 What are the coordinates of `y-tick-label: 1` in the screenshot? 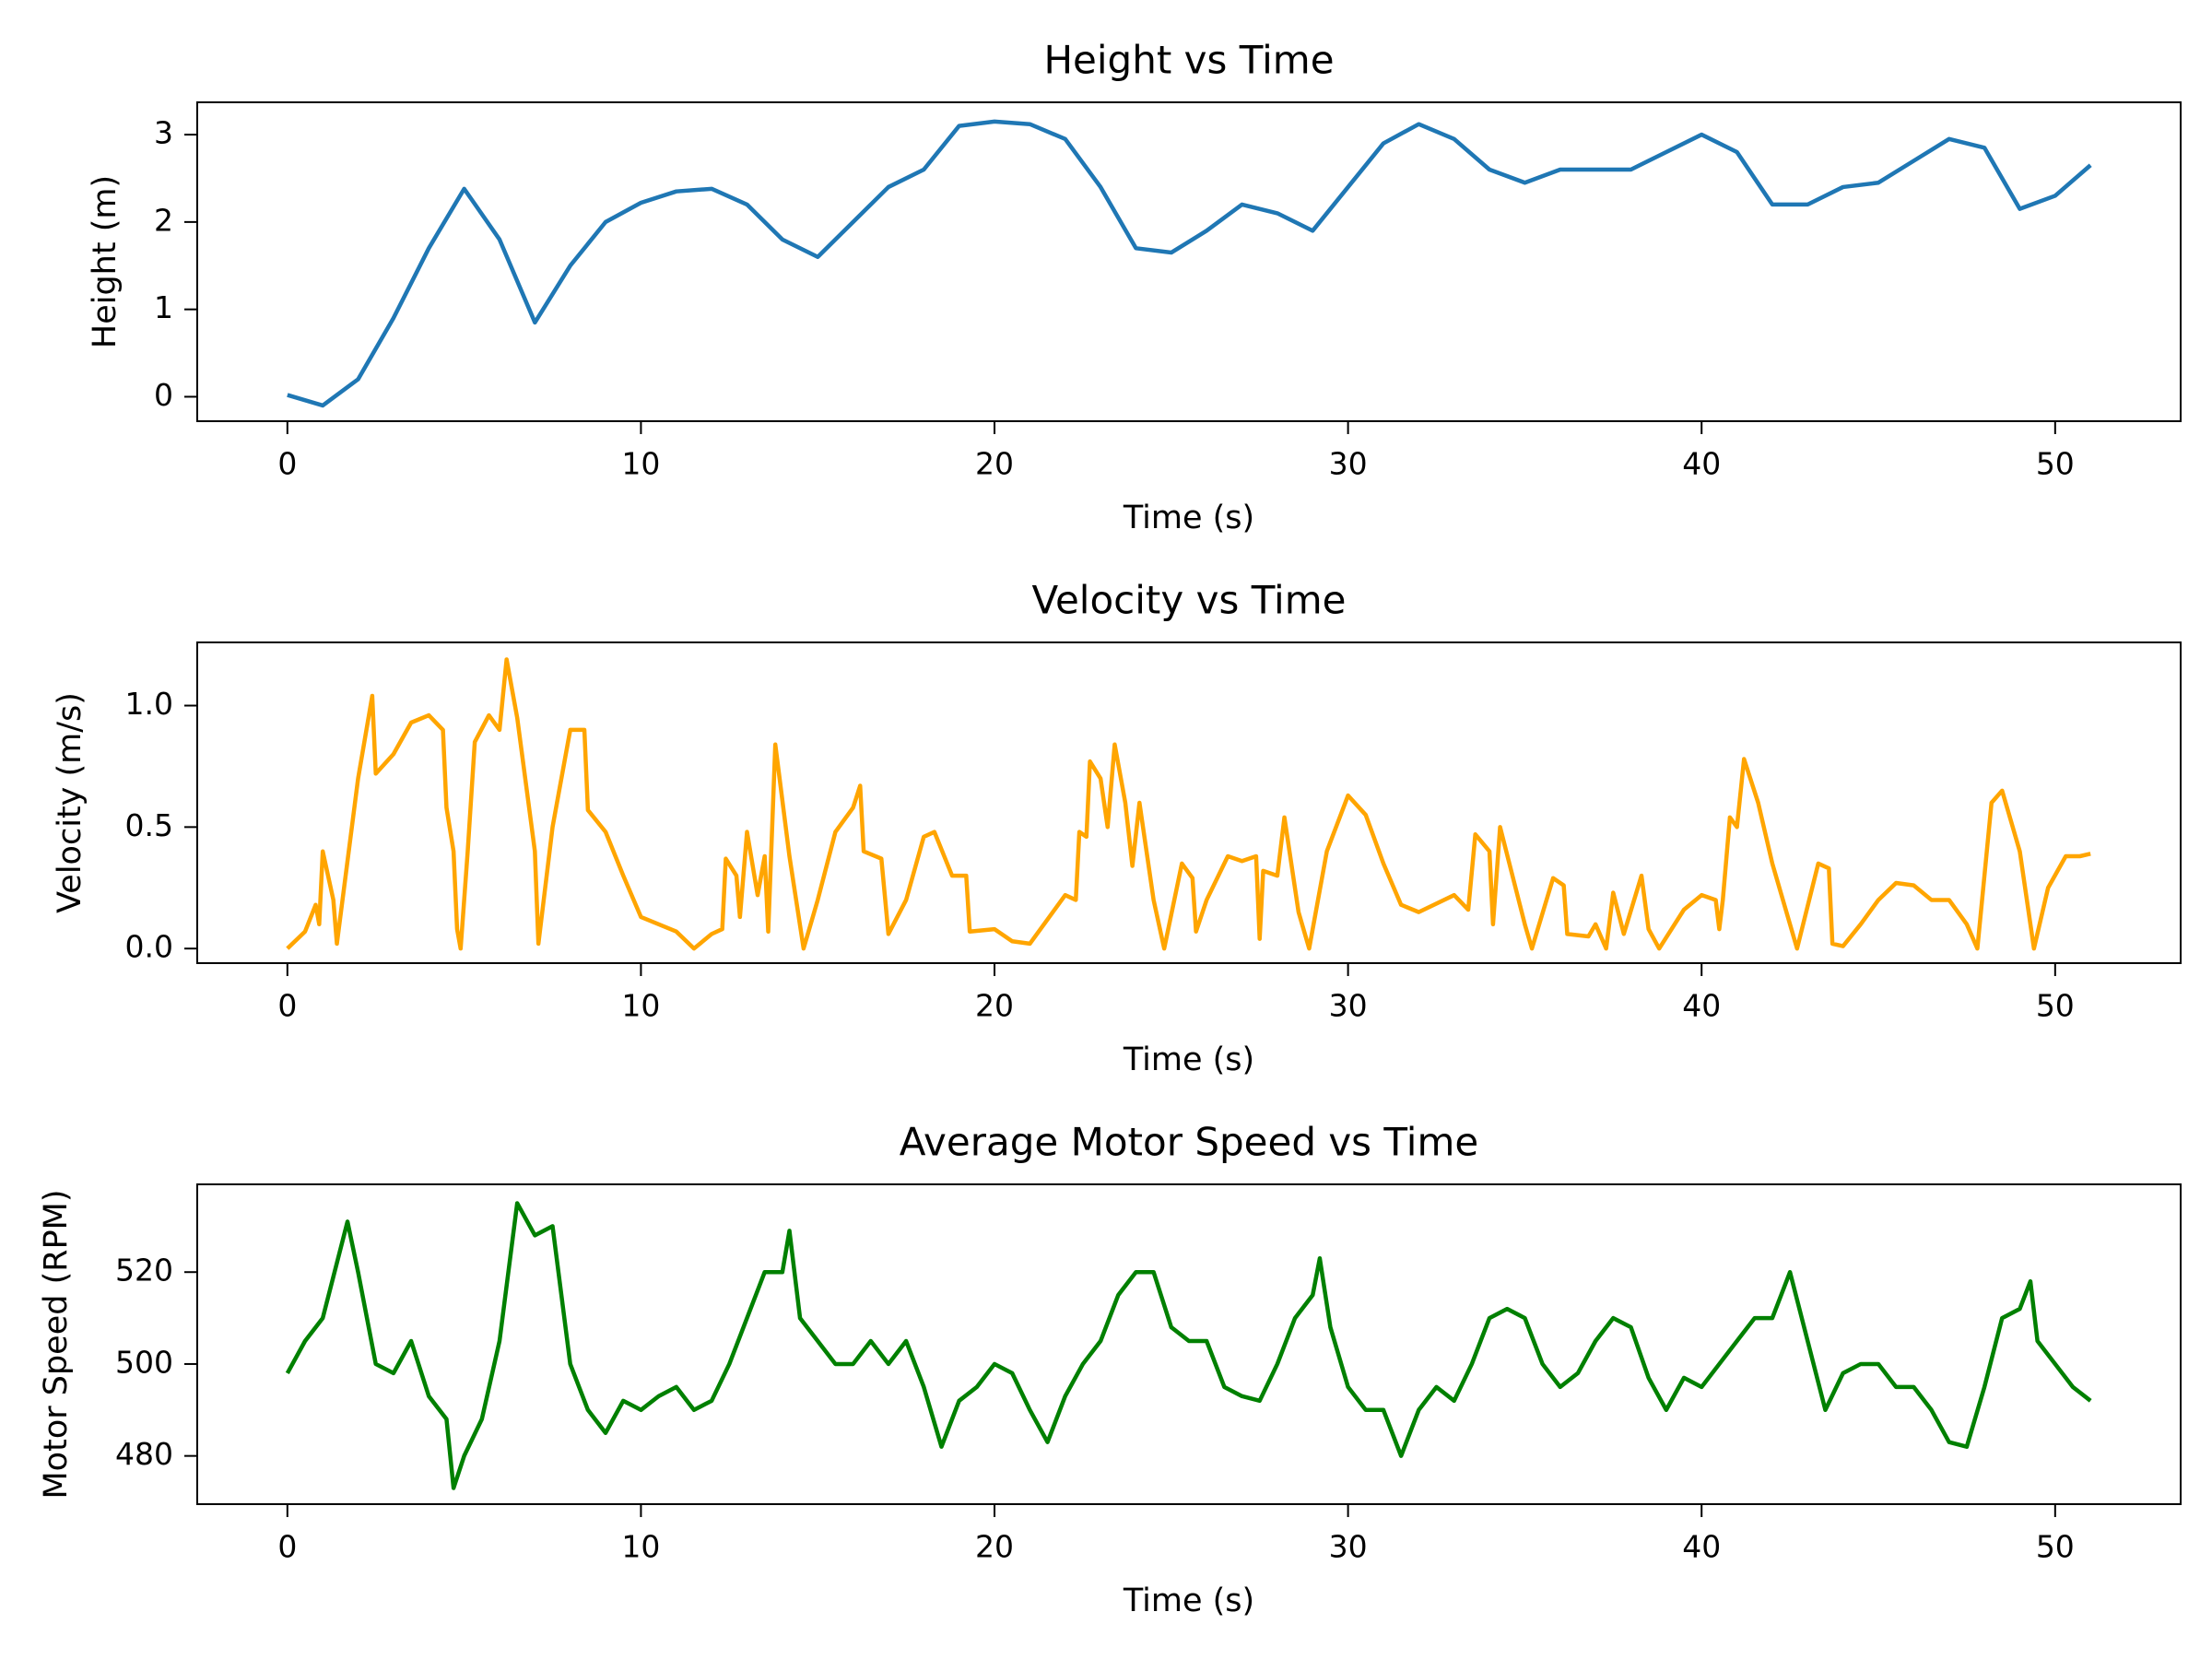 It's located at (163, 307).